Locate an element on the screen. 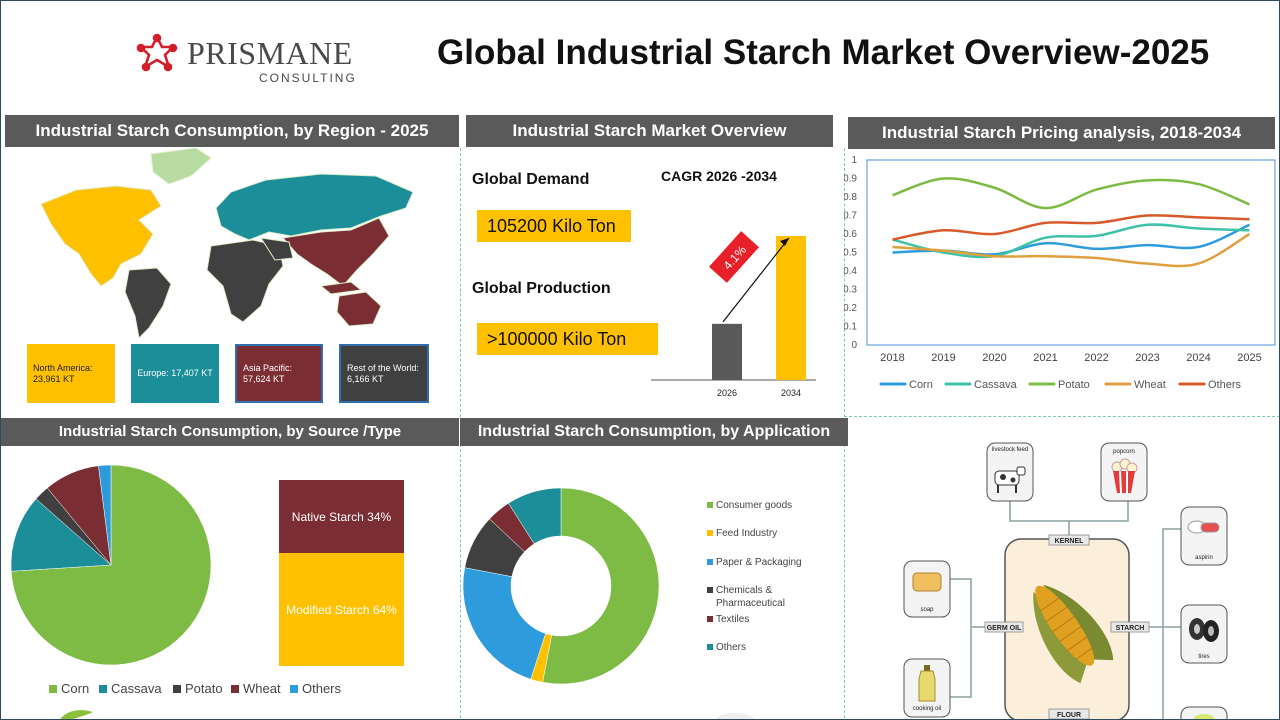 The width and height of the screenshot is (1280, 720). cagr-tick-label: 2026 is located at coordinates (727, 393).